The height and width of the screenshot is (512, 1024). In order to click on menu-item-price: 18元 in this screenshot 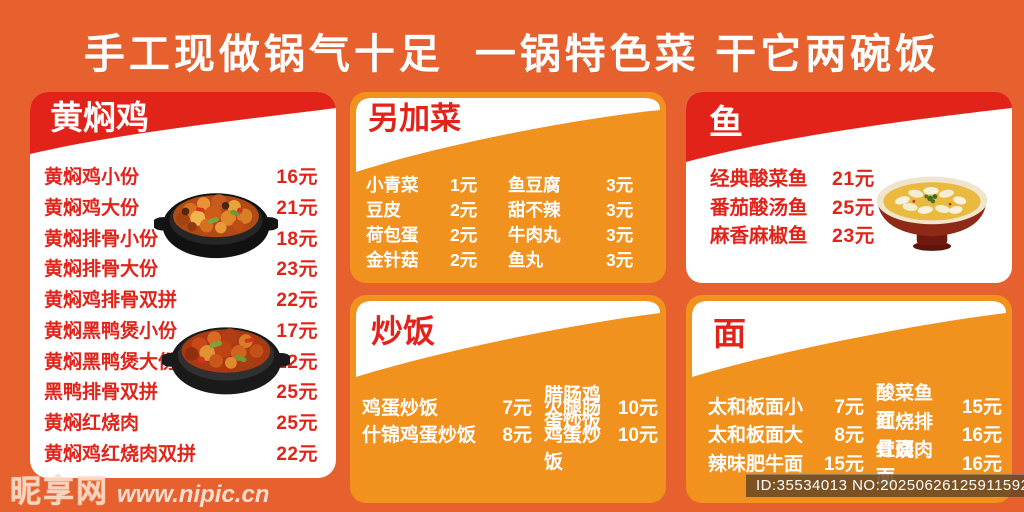, I will do `click(297, 239)`.